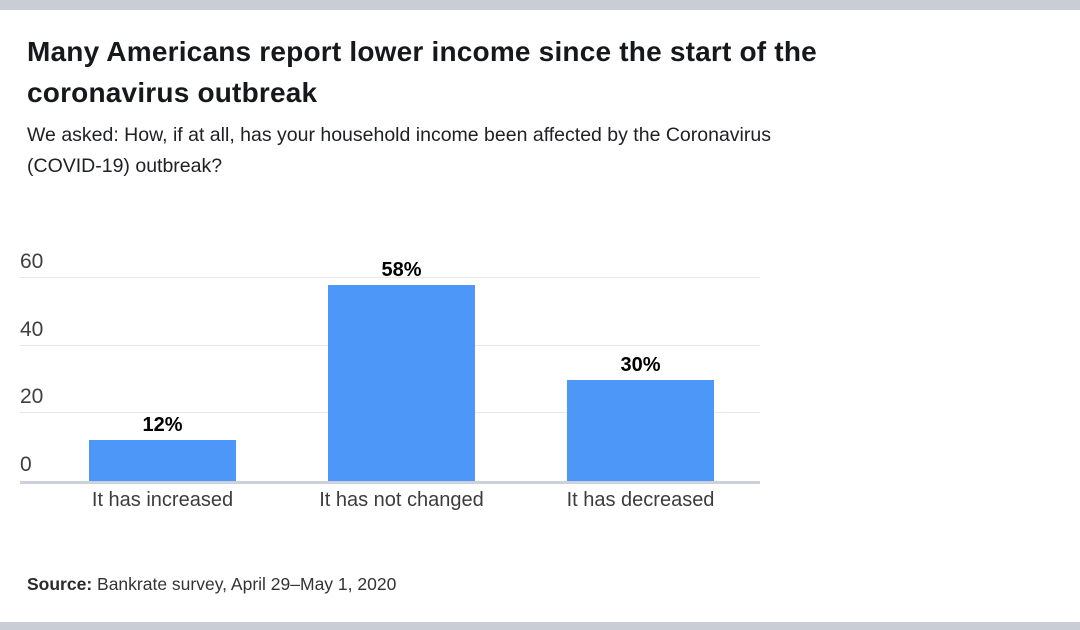  Describe the element at coordinates (401, 500) in the screenshot. I see `x-category-label: It has not changed` at that location.